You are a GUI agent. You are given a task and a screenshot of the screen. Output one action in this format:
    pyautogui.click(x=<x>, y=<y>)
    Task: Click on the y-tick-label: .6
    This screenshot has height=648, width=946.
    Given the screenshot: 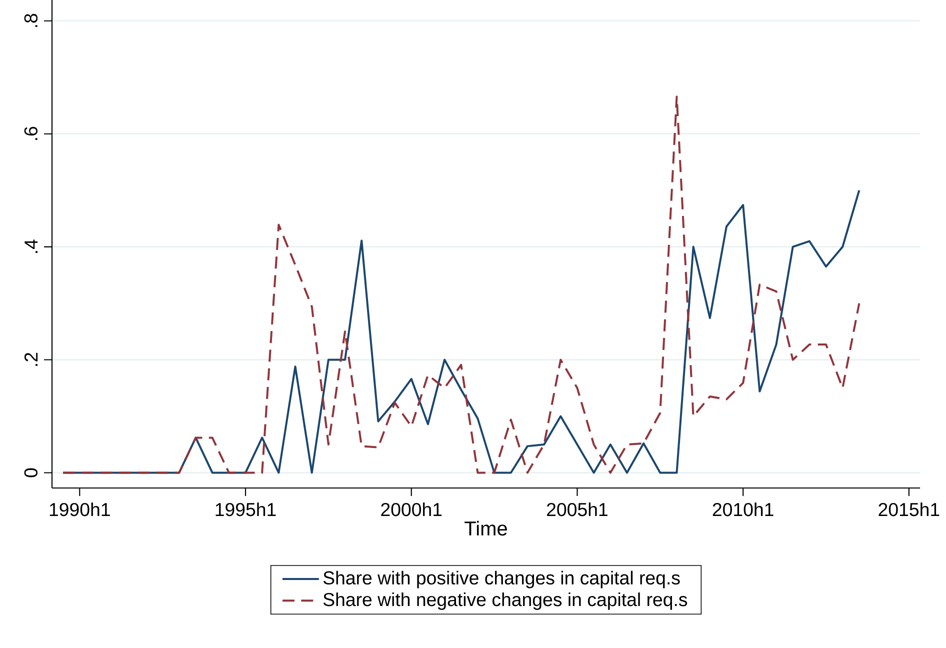 What is the action you would take?
    pyautogui.click(x=31, y=133)
    